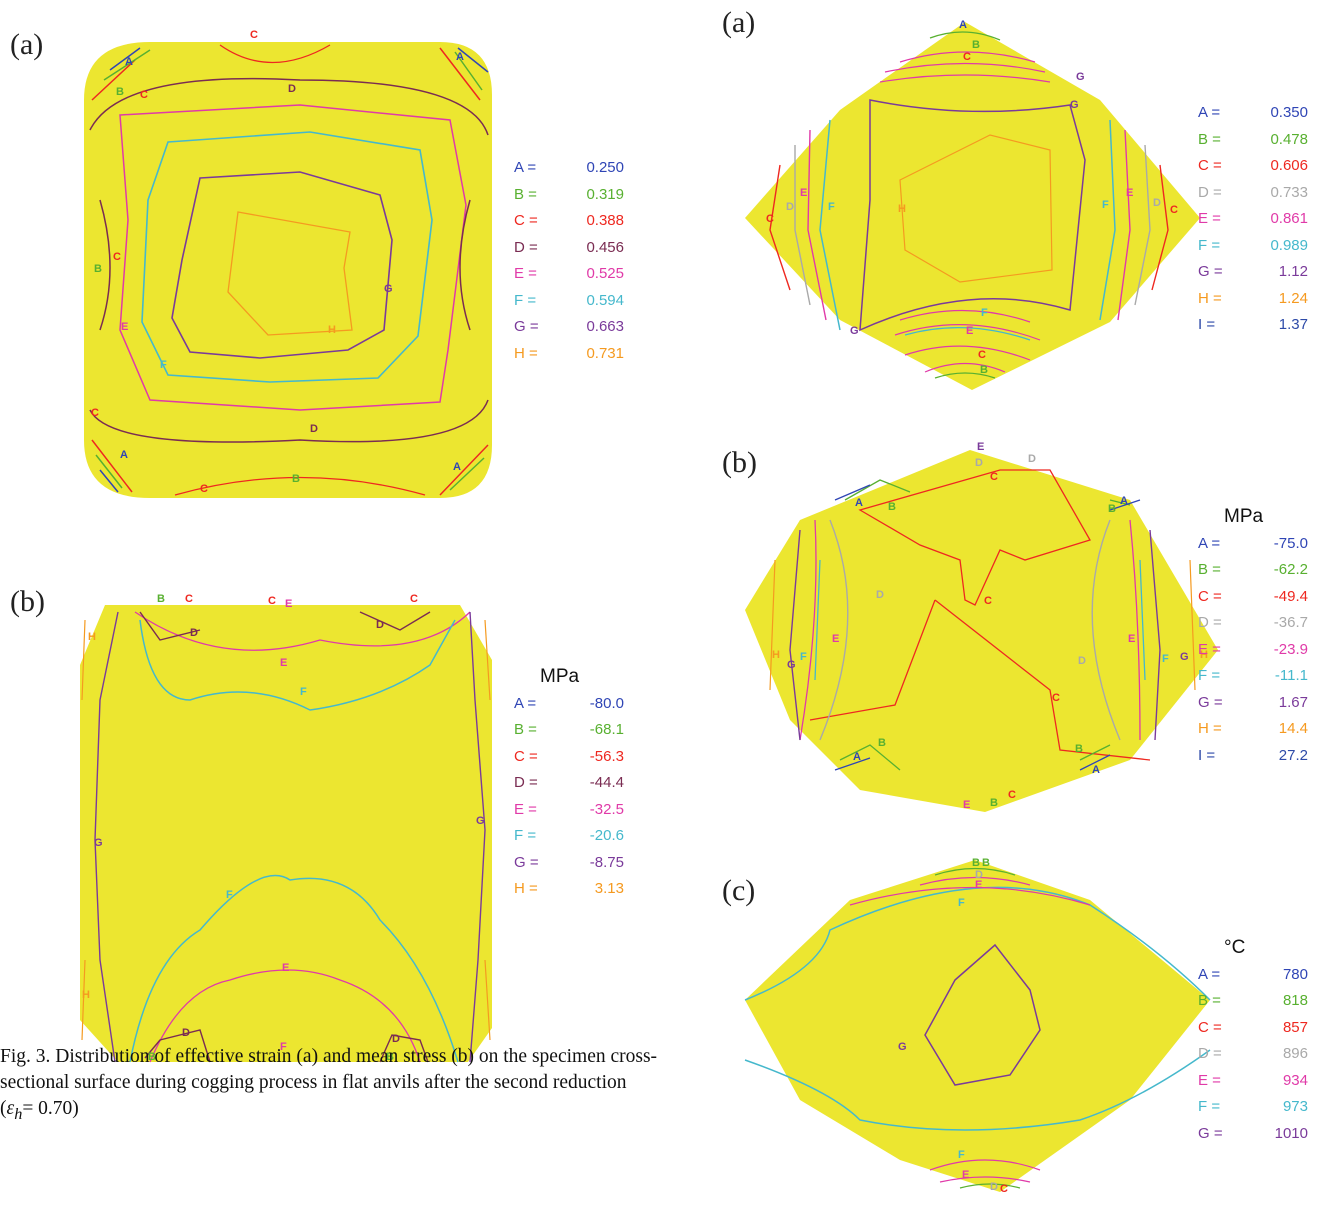  What do you see at coordinates (1253, 246) in the screenshot?
I see `legend-row: F = 0.989` at bounding box center [1253, 246].